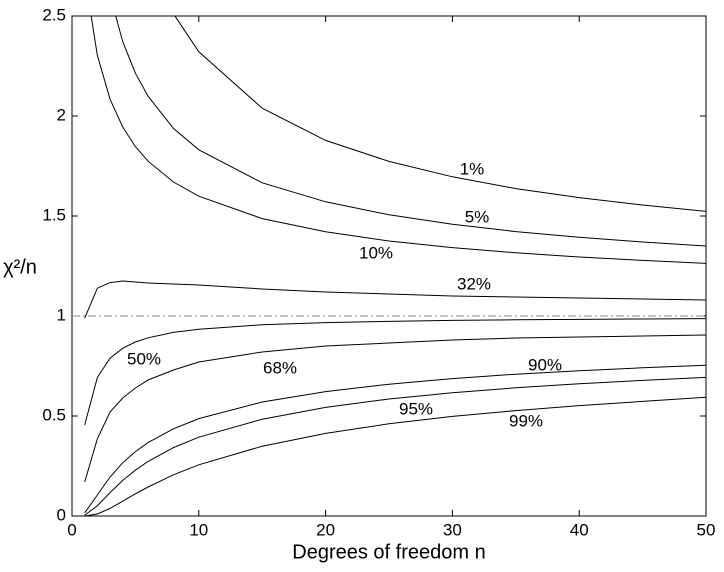 The image size is (724, 572). Describe the element at coordinates (54, 214) in the screenshot. I see `y-tick-label: 1.5` at that location.